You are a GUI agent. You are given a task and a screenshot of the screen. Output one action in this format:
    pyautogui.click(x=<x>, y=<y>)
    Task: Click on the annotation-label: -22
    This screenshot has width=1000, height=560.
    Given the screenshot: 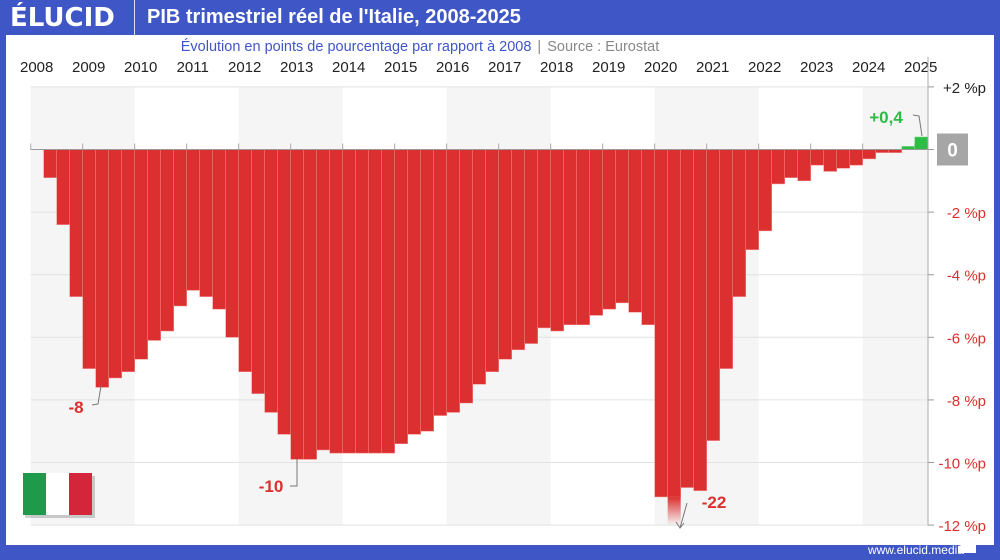 What is the action you would take?
    pyautogui.click(x=714, y=502)
    